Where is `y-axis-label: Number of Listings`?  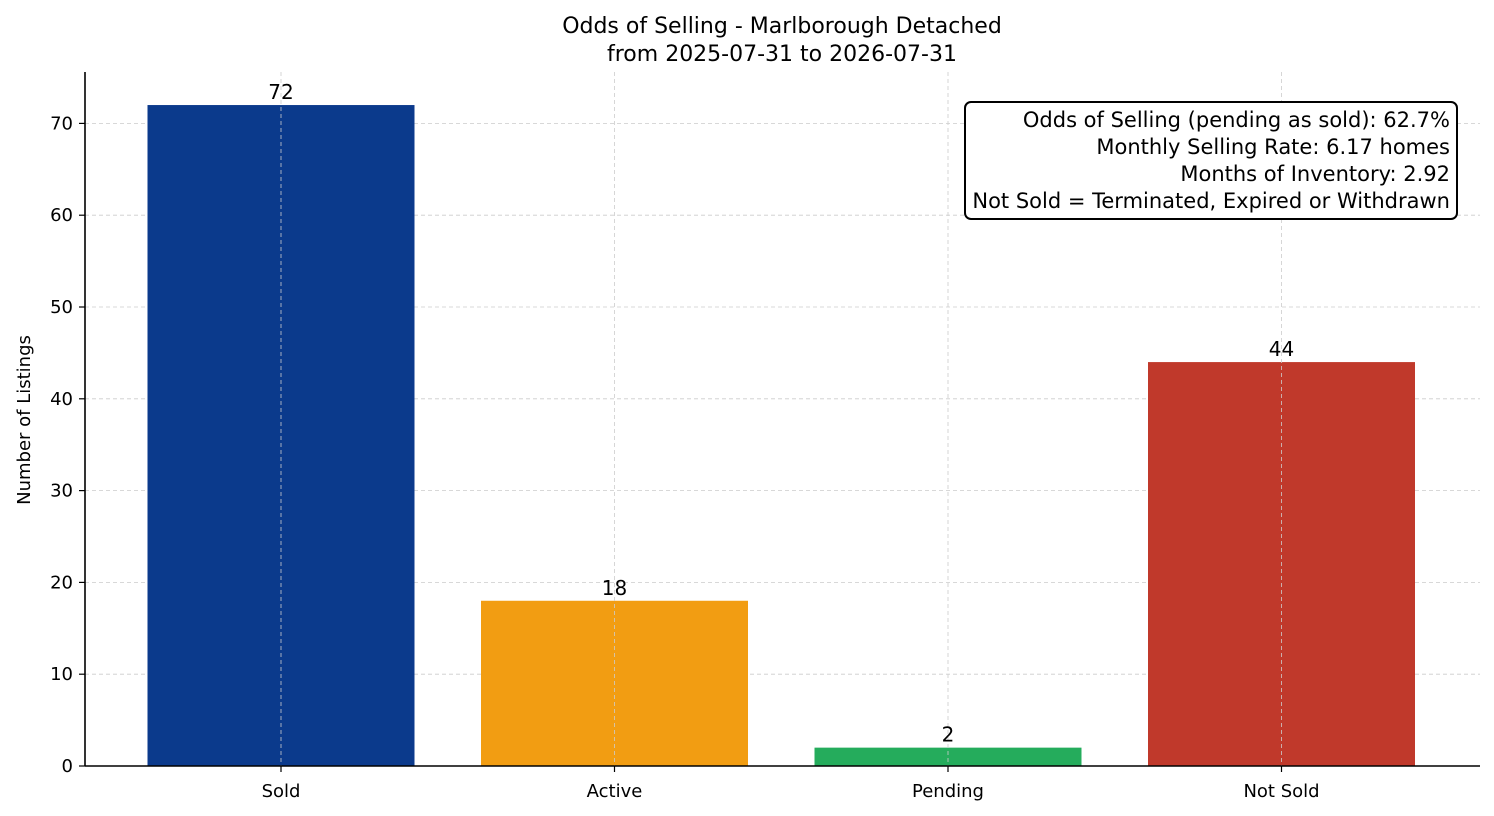 y-axis-label: Number of Listings is located at coordinates (24, 420).